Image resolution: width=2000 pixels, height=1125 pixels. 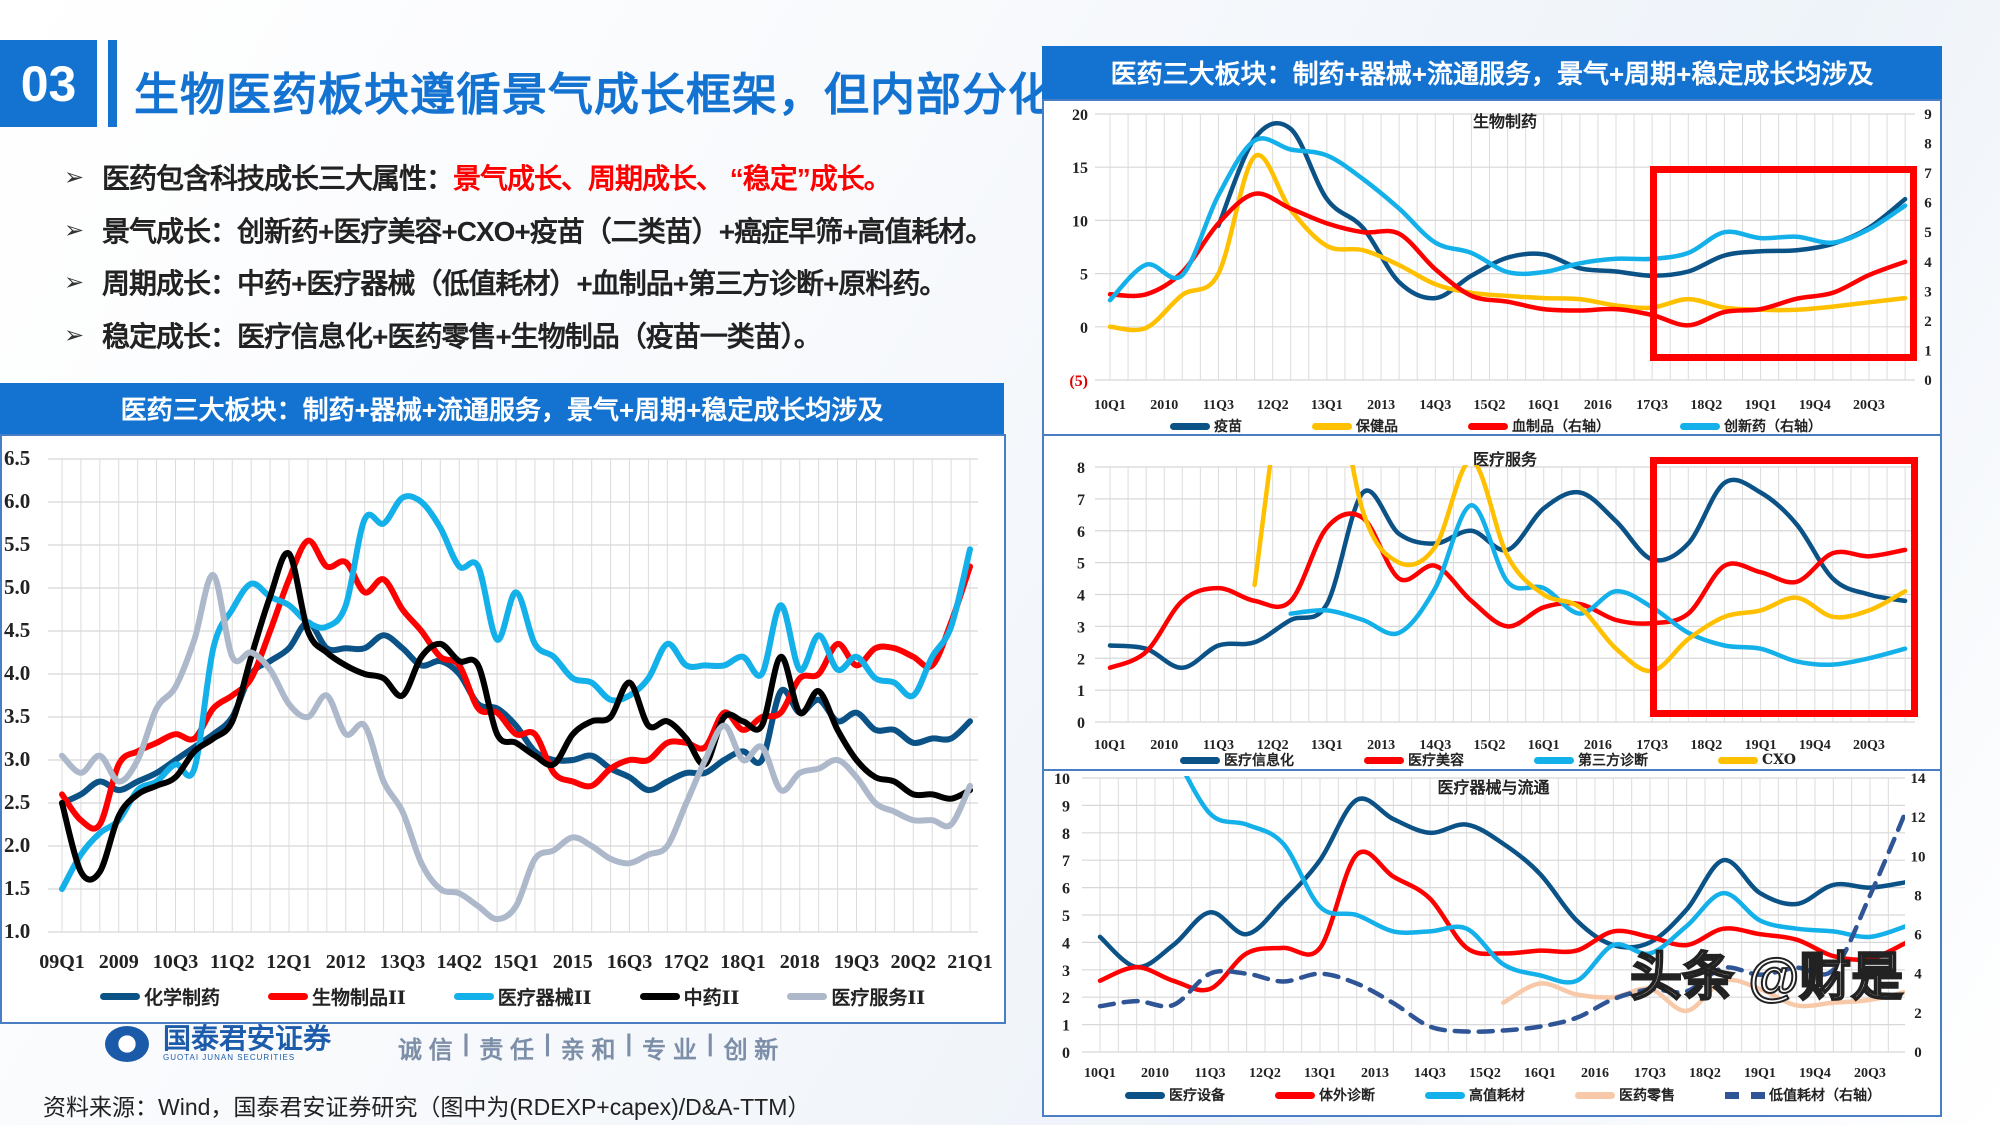 What do you see at coordinates (1414, 760) in the screenshot?
I see `legend-item: 医疗美容` at bounding box center [1414, 760].